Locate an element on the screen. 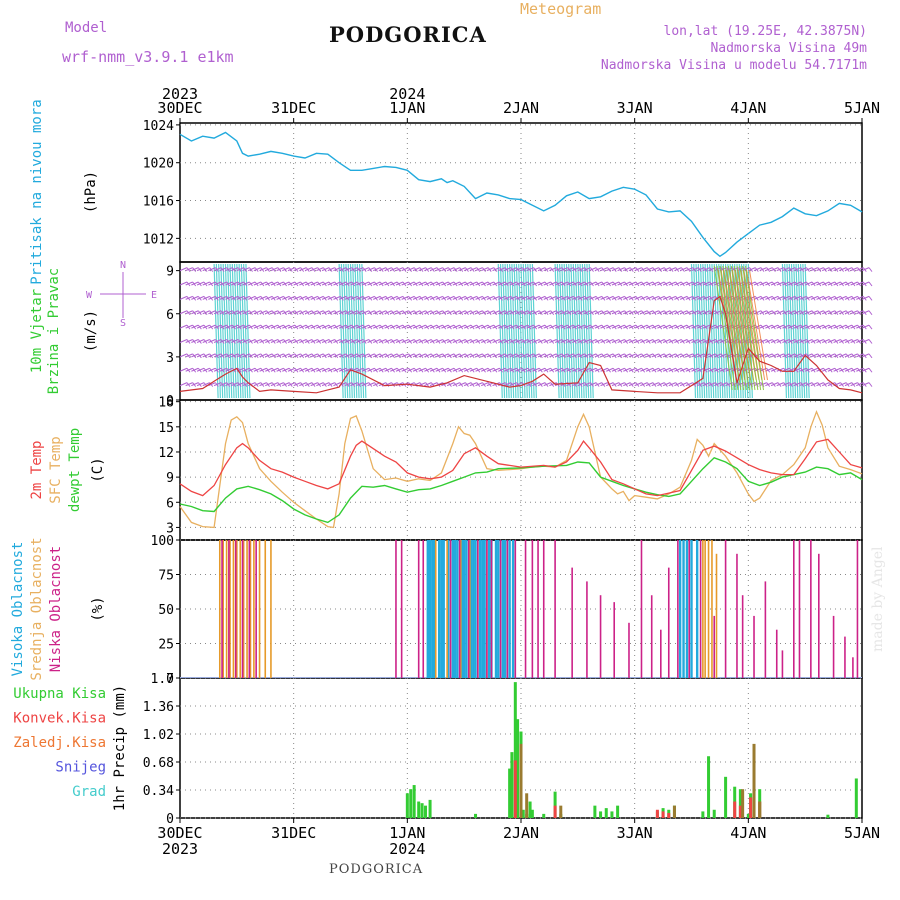  temp-2m-line is located at coordinates (521, 467).